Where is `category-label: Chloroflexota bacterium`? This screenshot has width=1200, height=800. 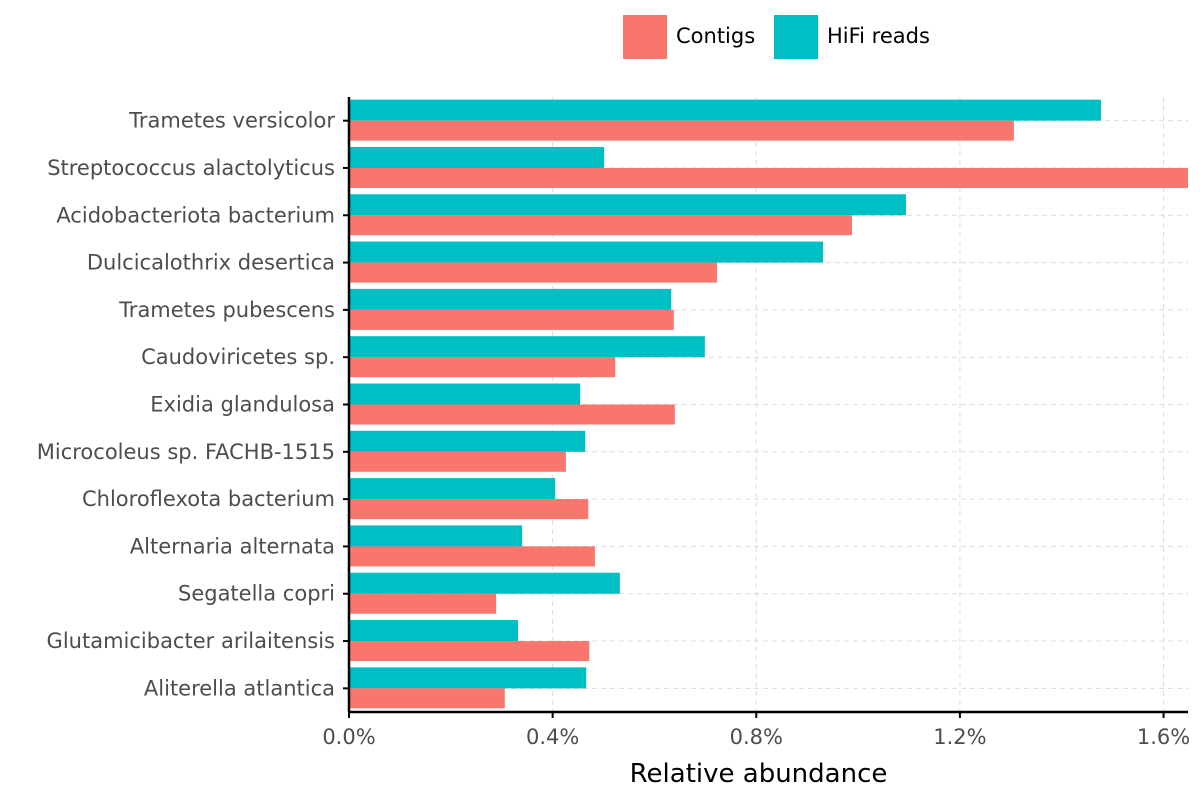 category-label: Chloroflexota bacterium is located at coordinates (208, 499).